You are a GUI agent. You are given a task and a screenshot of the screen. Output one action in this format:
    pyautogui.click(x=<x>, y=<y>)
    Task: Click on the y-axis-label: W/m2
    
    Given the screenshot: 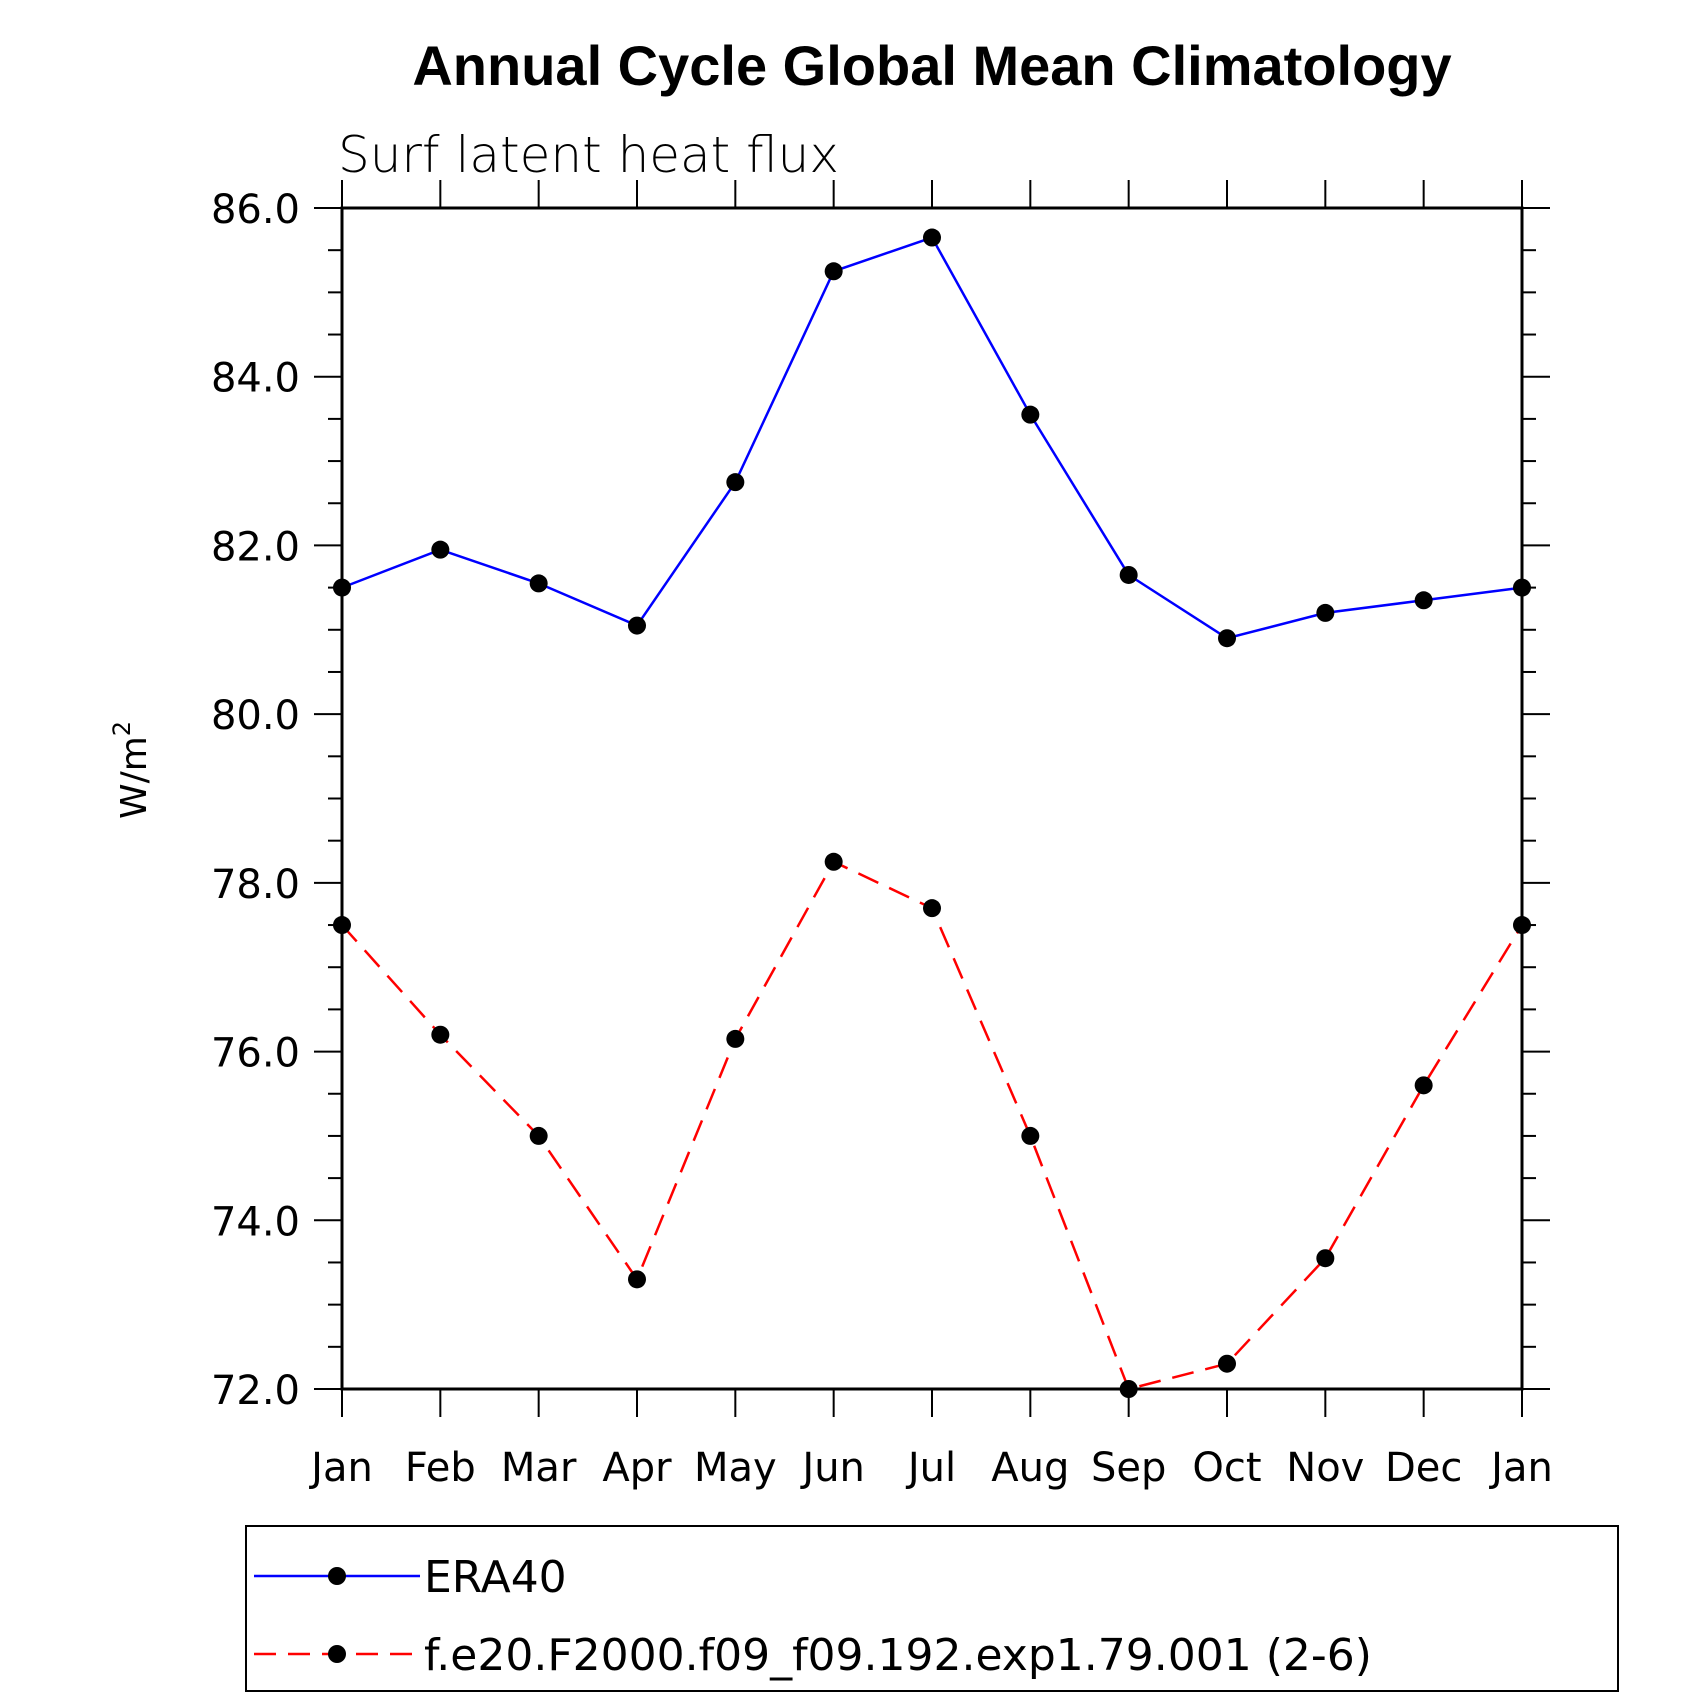 What is the action you would take?
    pyautogui.click(x=131, y=770)
    